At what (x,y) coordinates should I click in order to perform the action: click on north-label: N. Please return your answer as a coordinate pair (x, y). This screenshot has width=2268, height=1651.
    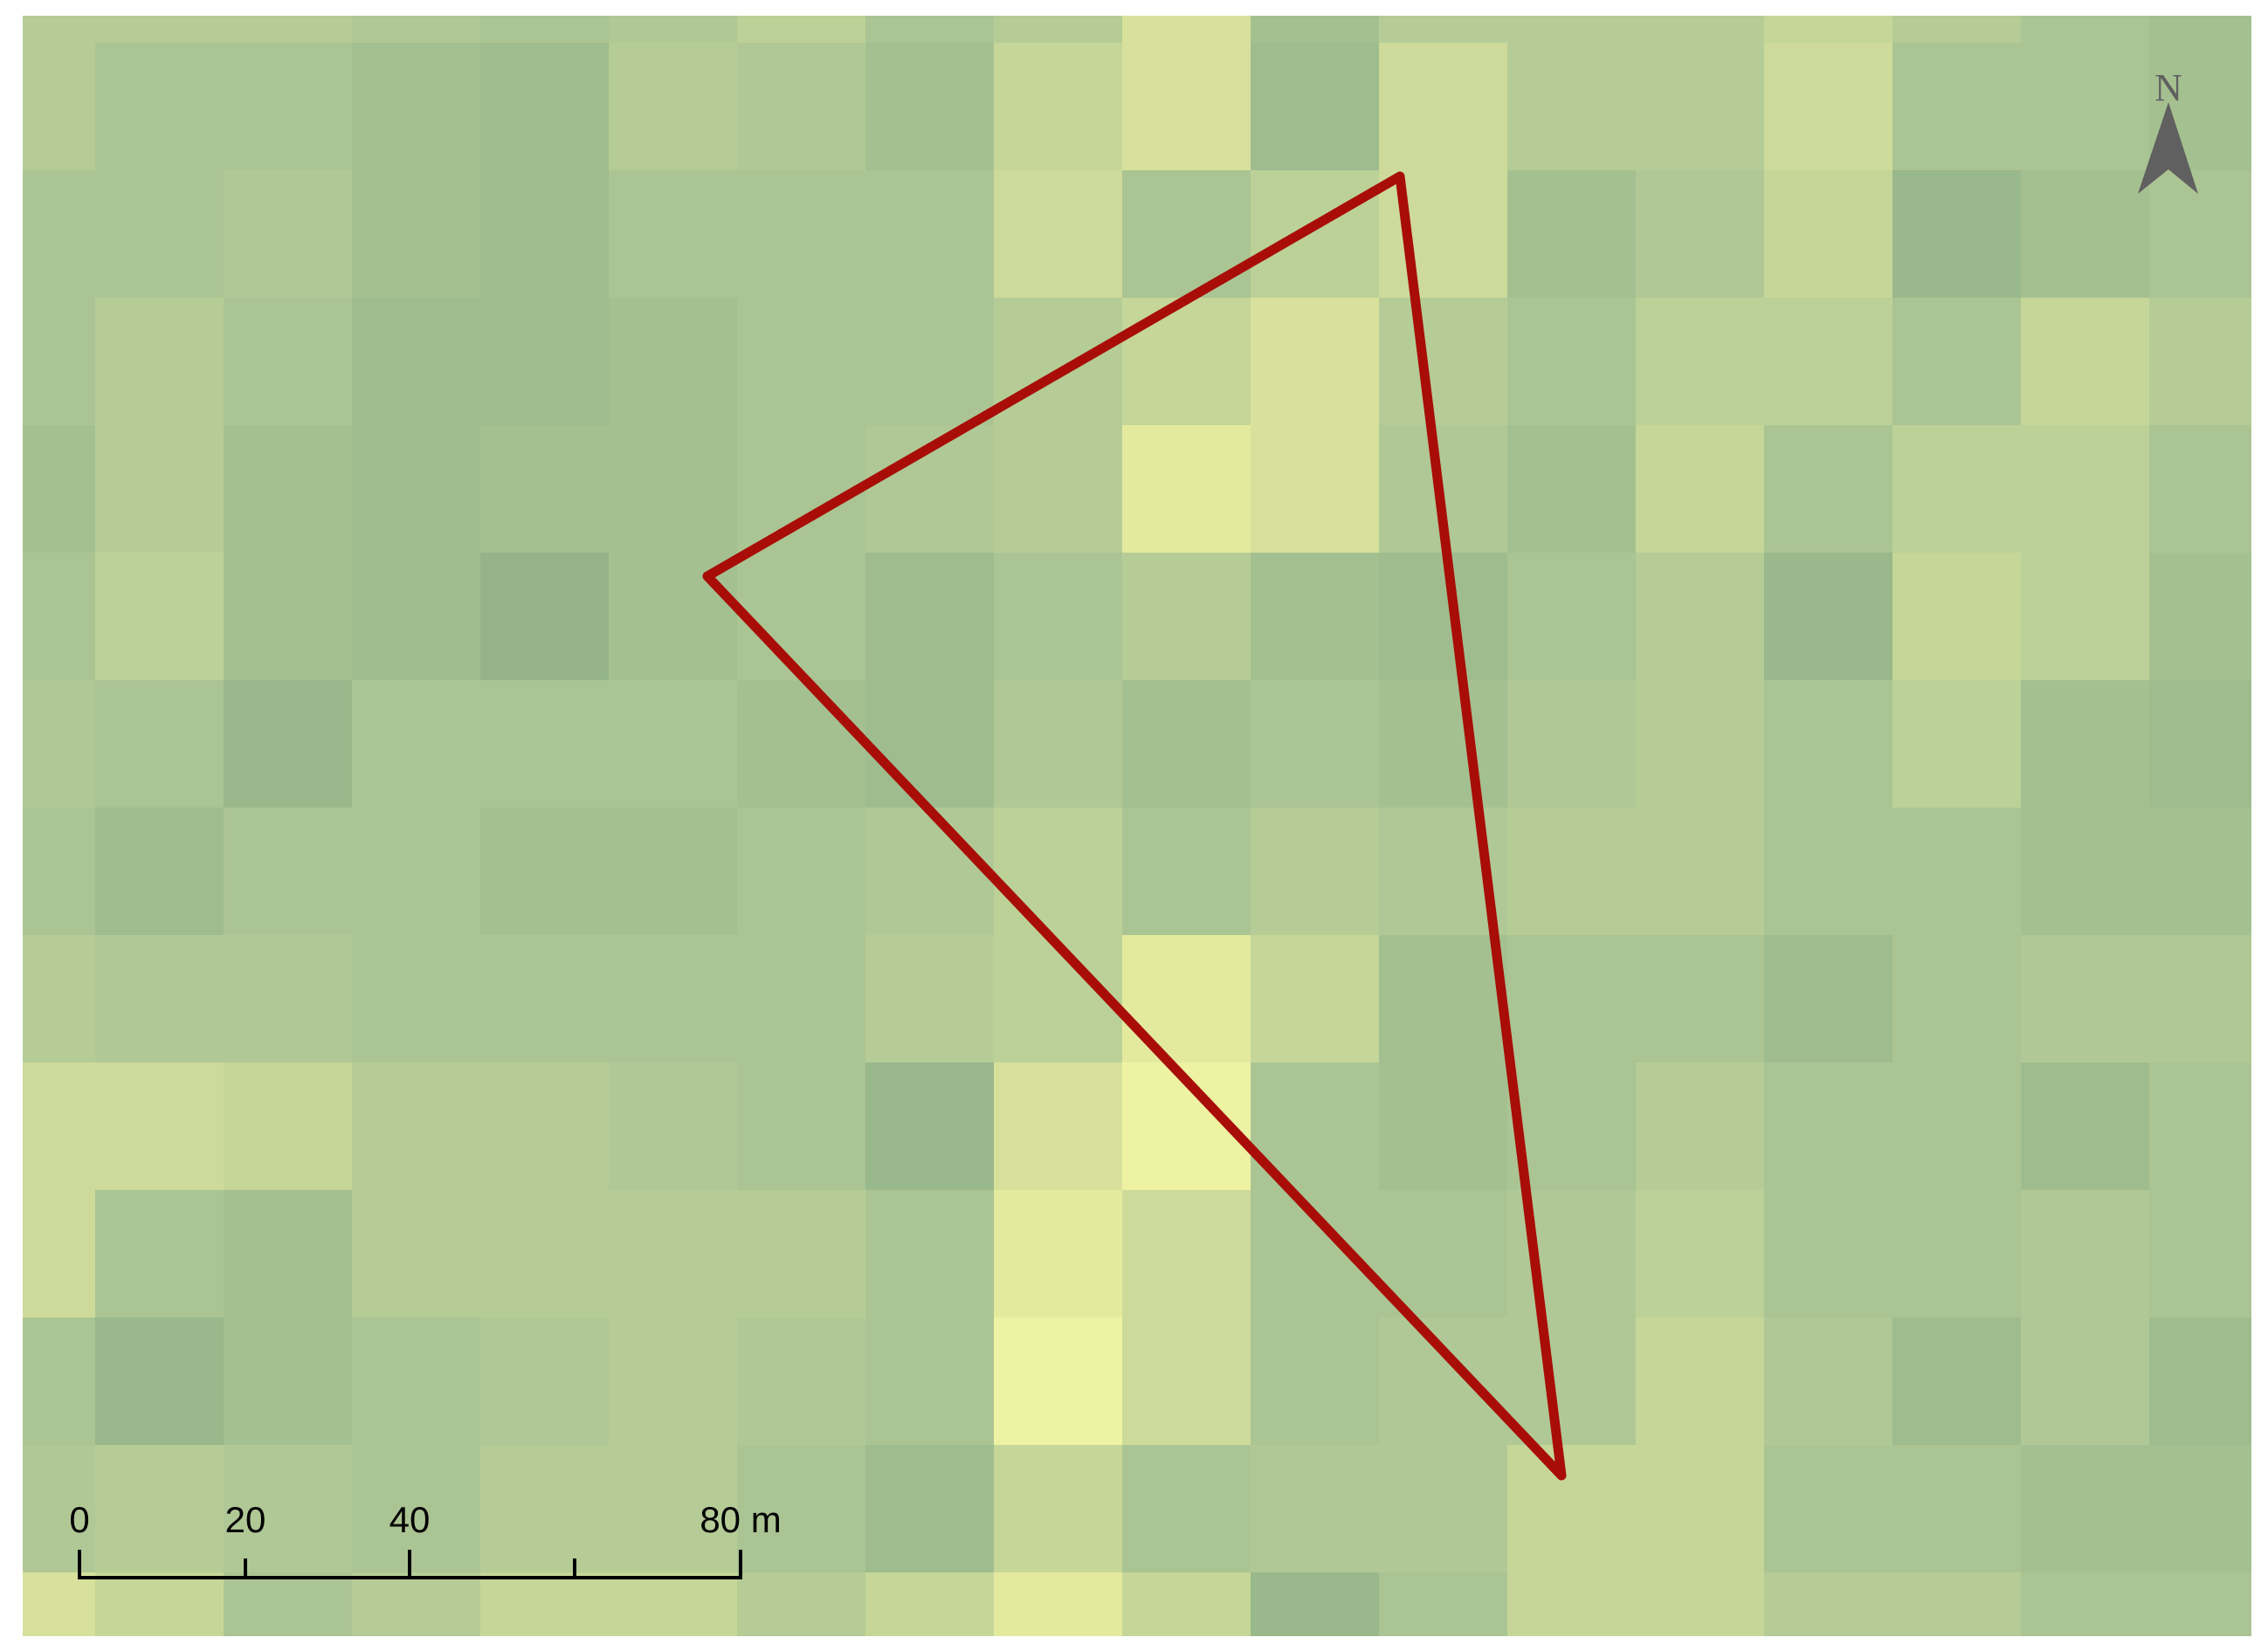
    Looking at the image, I should click on (2168, 87).